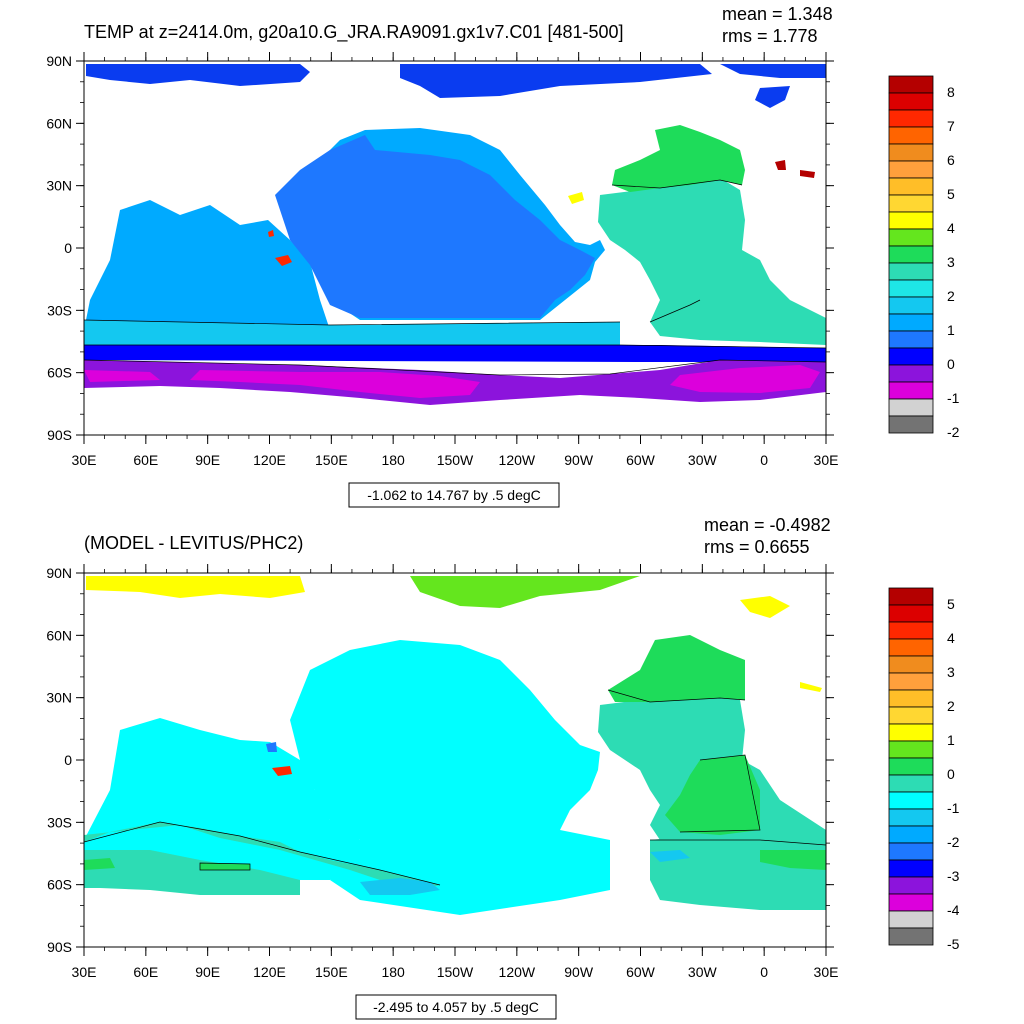 The image size is (1024, 1024). I want to click on region-south-band-a, so click(352, 332).